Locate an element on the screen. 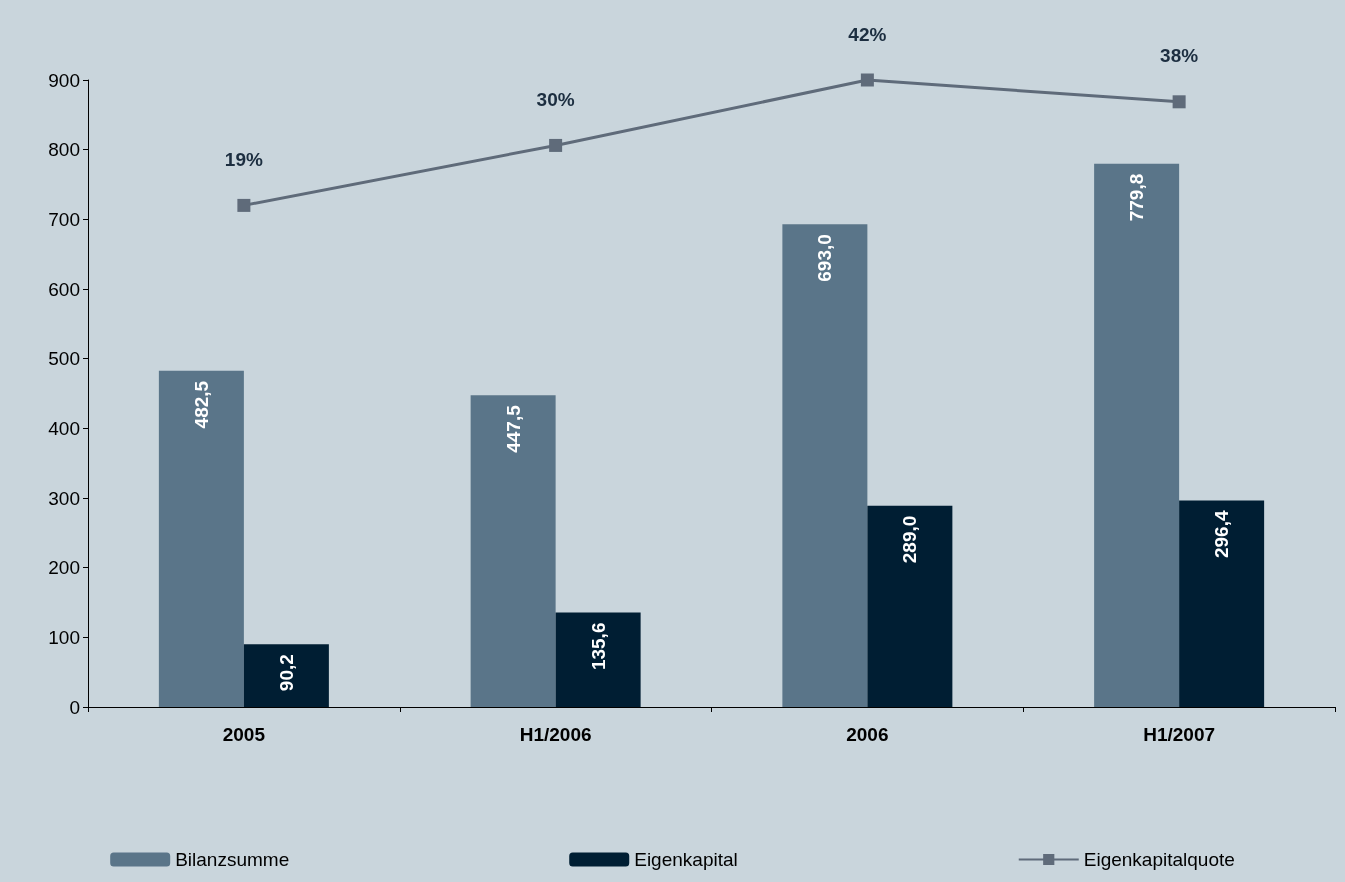 Image resolution: width=1345 pixels, height=882 pixels. y-tick-label: 200 is located at coordinates (64, 568).